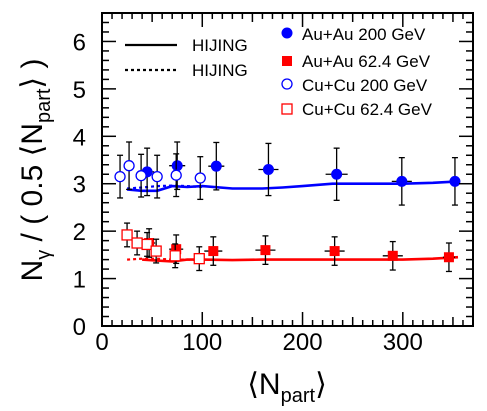 This screenshot has width=487, height=411. I want to click on y-tick-label: 6, so click(79, 42).